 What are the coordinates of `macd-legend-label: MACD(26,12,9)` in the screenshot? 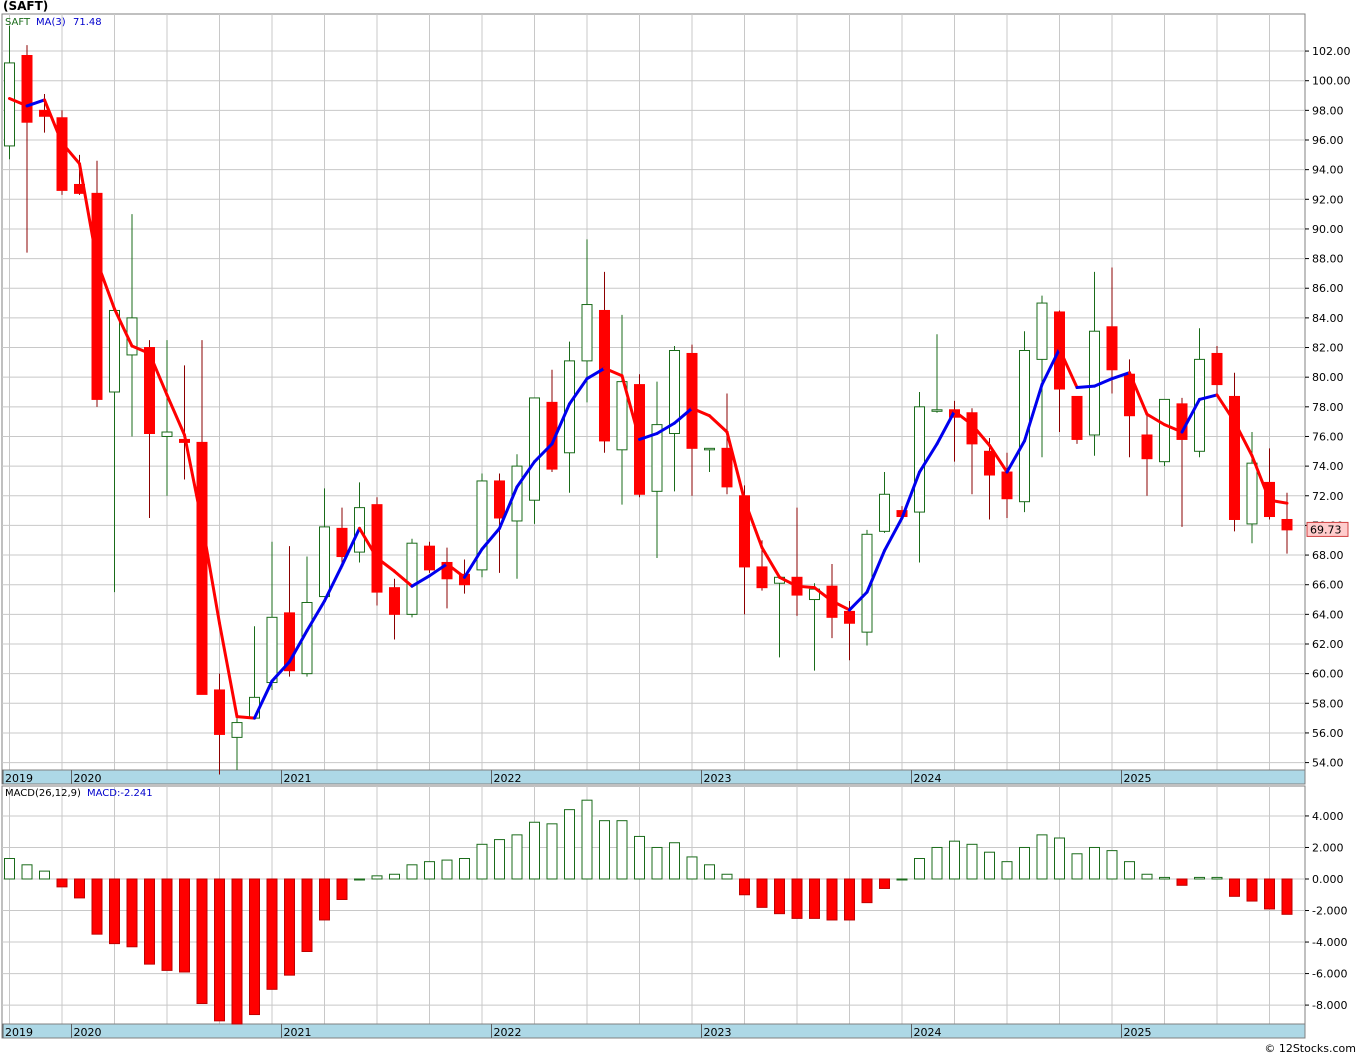 It's located at (43, 793).